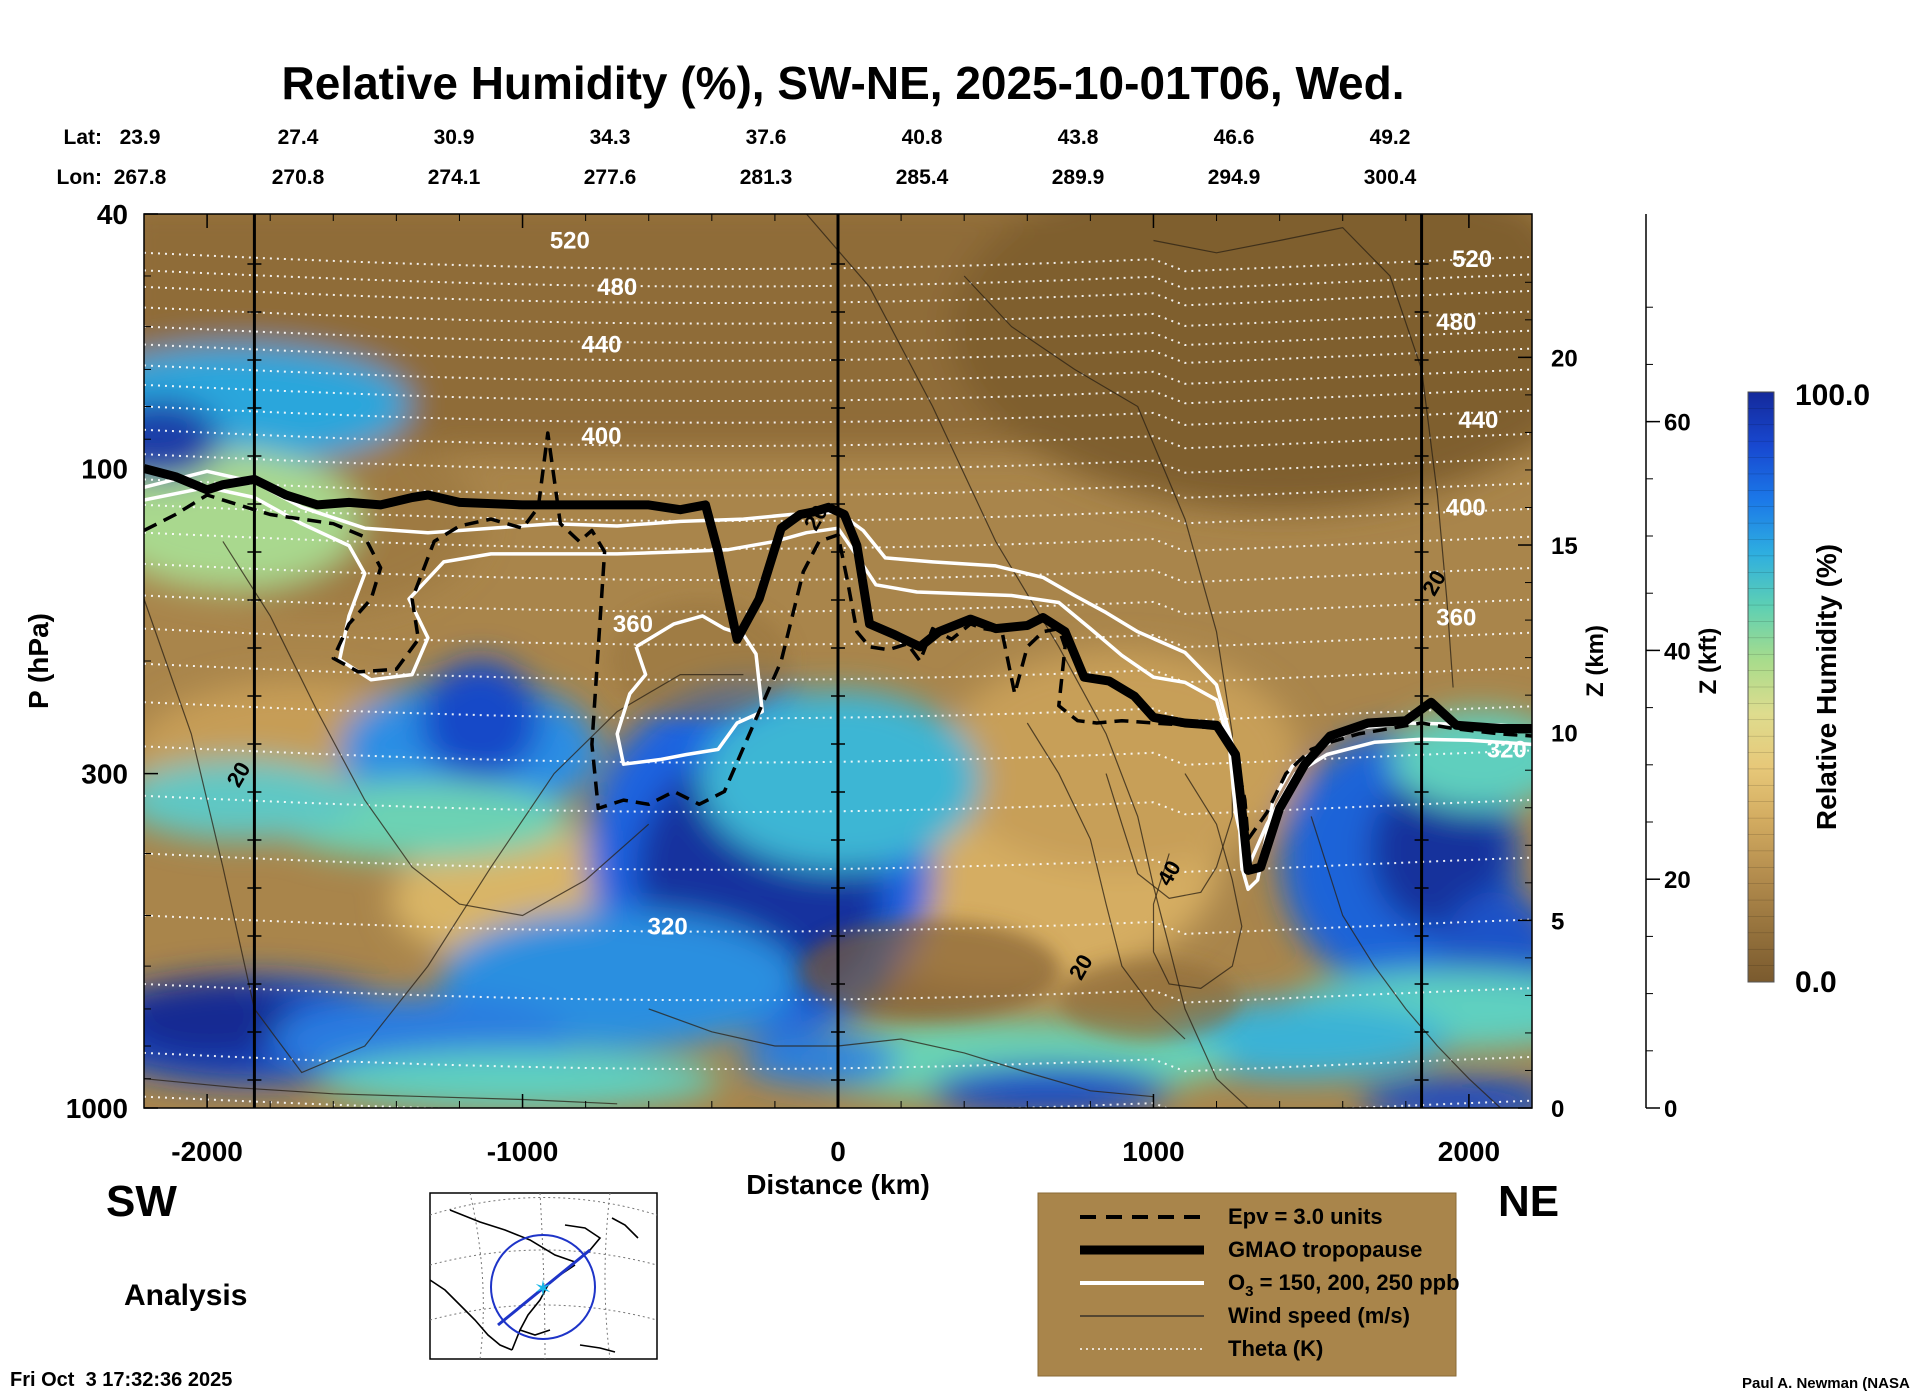 Image resolution: width=1926 pixels, height=1394 pixels. I want to click on z-km-axis-label: Z (km), so click(1595, 661).